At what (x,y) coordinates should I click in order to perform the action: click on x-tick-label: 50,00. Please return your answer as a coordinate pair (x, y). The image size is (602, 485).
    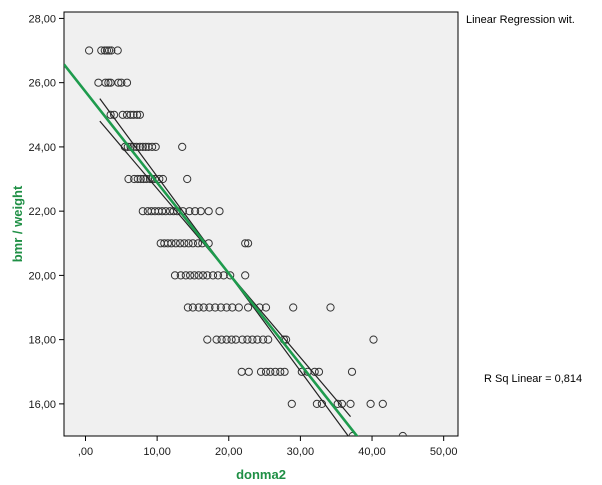
    Looking at the image, I should click on (444, 452).